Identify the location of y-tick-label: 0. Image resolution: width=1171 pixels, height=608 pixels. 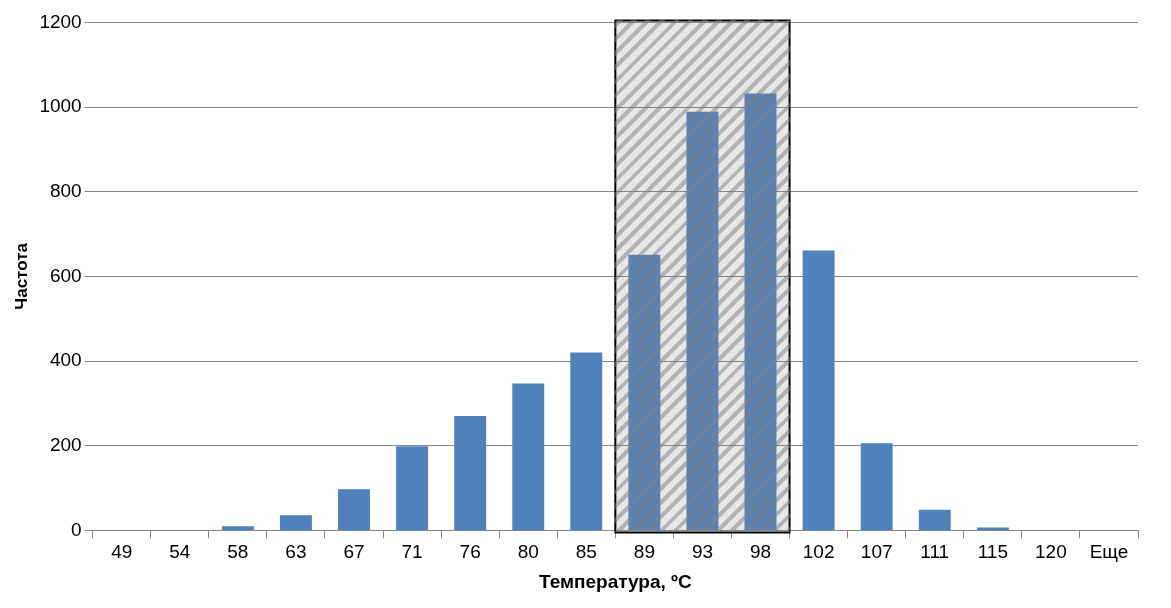
(76, 529).